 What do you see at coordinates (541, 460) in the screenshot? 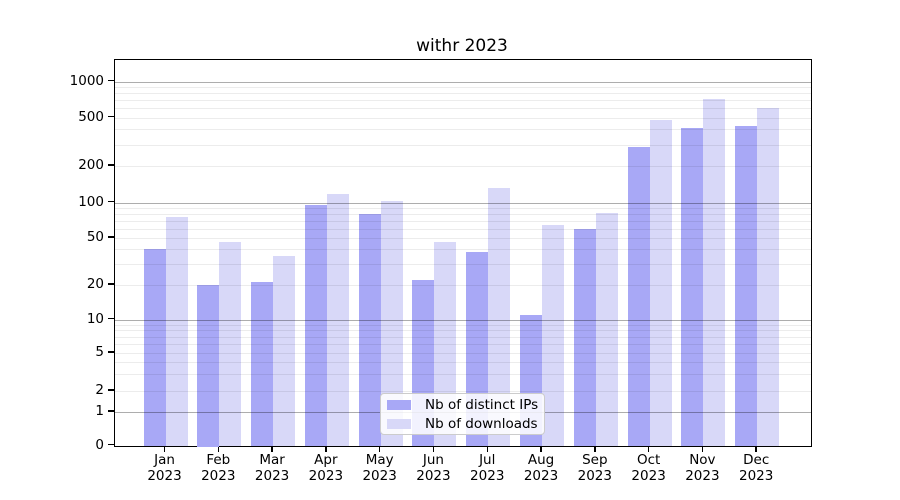
I see `x-tick-month: Aug` at bounding box center [541, 460].